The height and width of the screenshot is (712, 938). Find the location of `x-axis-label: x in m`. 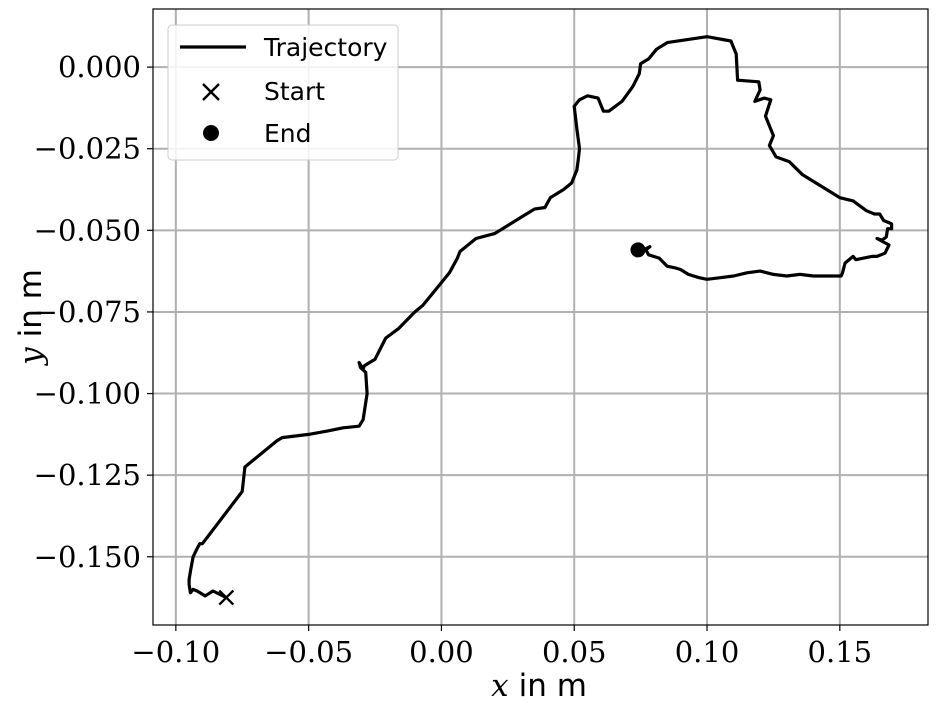

x-axis-label: x in m is located at coordinates (539, 686).